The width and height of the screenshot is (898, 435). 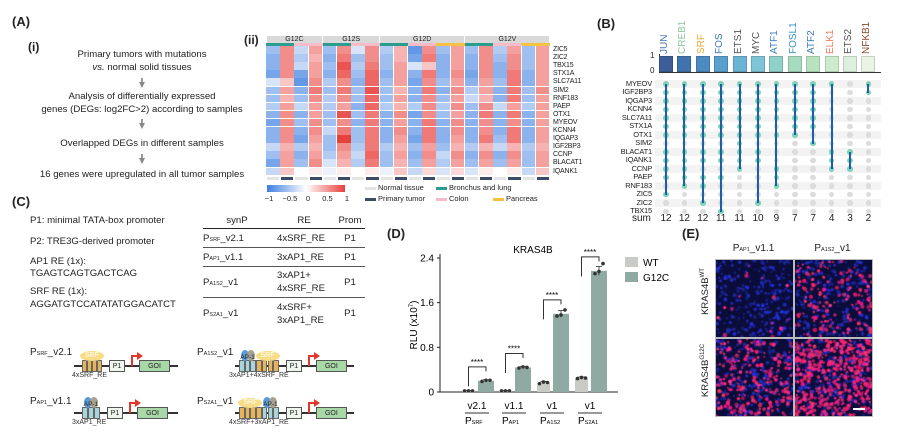 What do you see at coordinates (301, 238) in the screenshot?
I see `re-line: 4xSRF_RE` at bounding box center [301, 238].